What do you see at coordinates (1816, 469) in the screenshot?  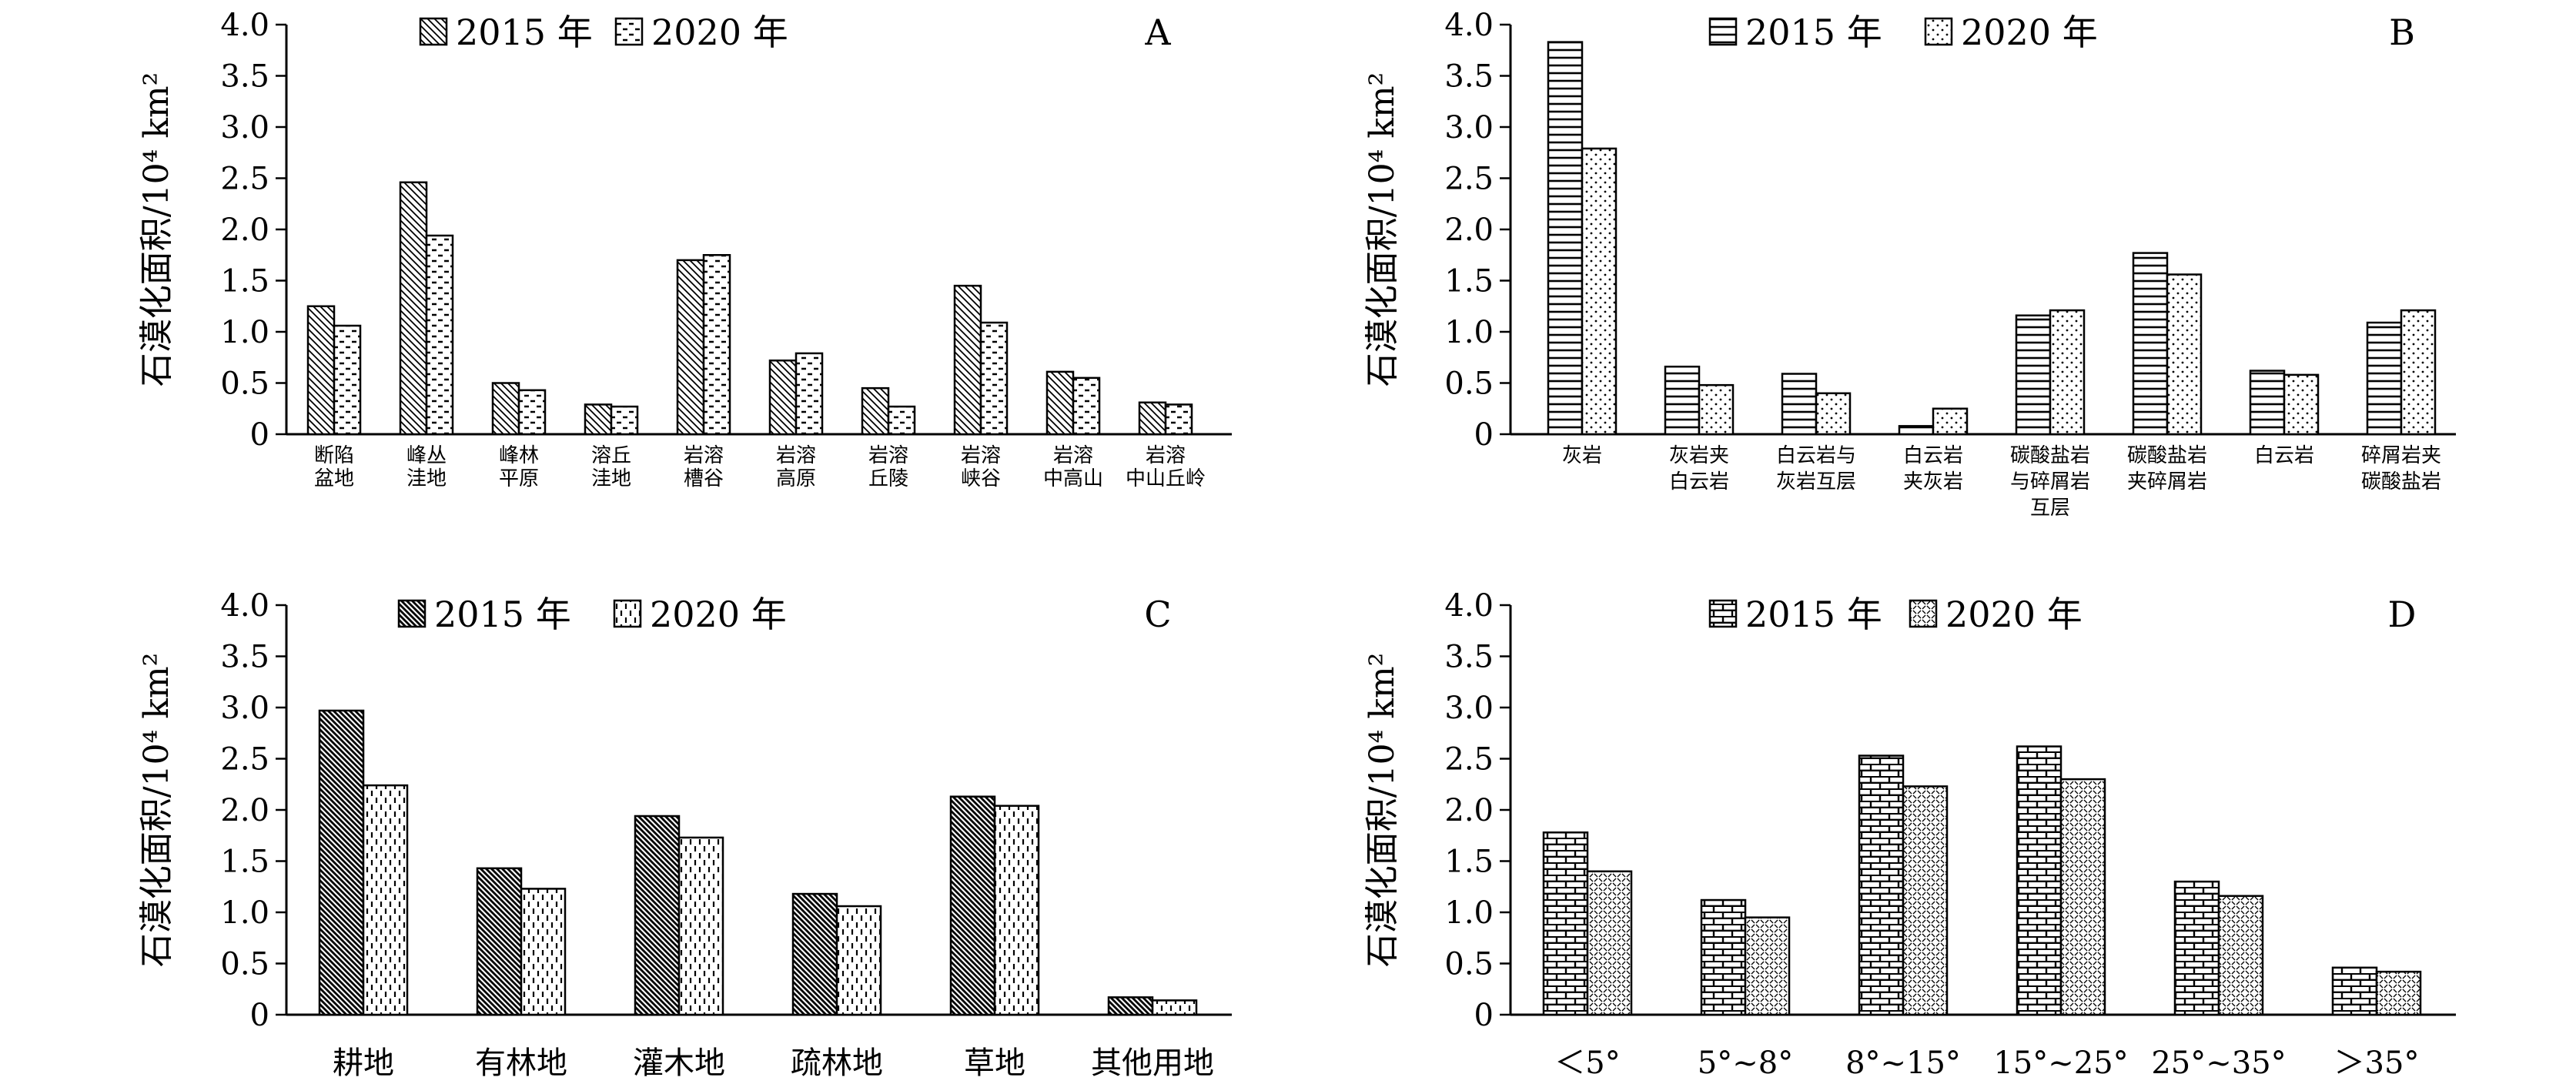 I see `x-category-label: 白云岩与灰岩互层` at bounding box center [1816, 469].